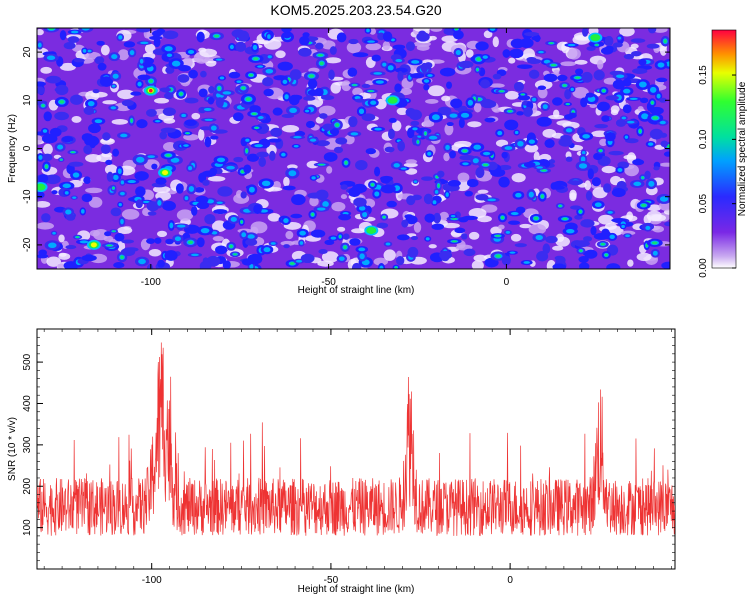 The height and width of the screenshot is (600, 750). Describe the element at coordinates (165, 173) in the screenshot. I see `heatmap-hotspot-high` at that location.